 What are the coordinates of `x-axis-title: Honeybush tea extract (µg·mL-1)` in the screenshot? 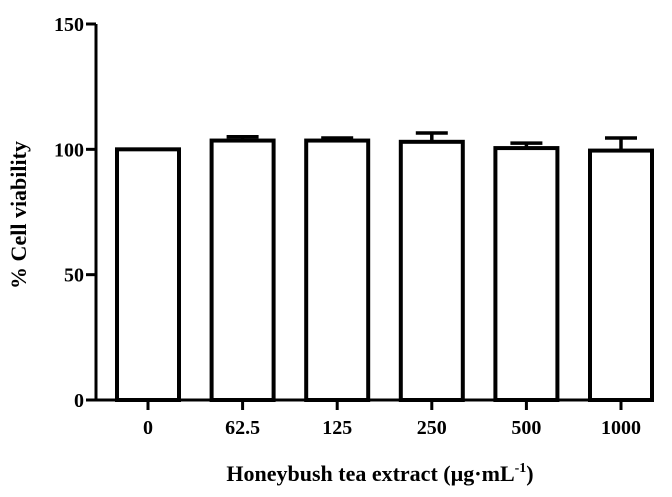 It's located at (379, 473).